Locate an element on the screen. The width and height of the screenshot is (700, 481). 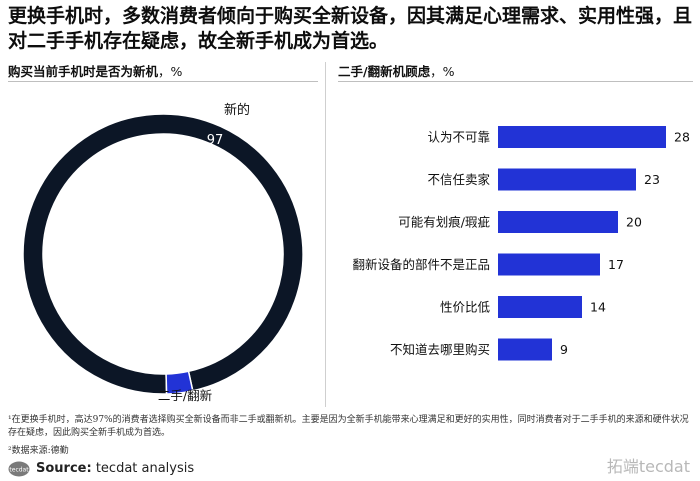
right-panel-rule is located at coordinates (515, 81).